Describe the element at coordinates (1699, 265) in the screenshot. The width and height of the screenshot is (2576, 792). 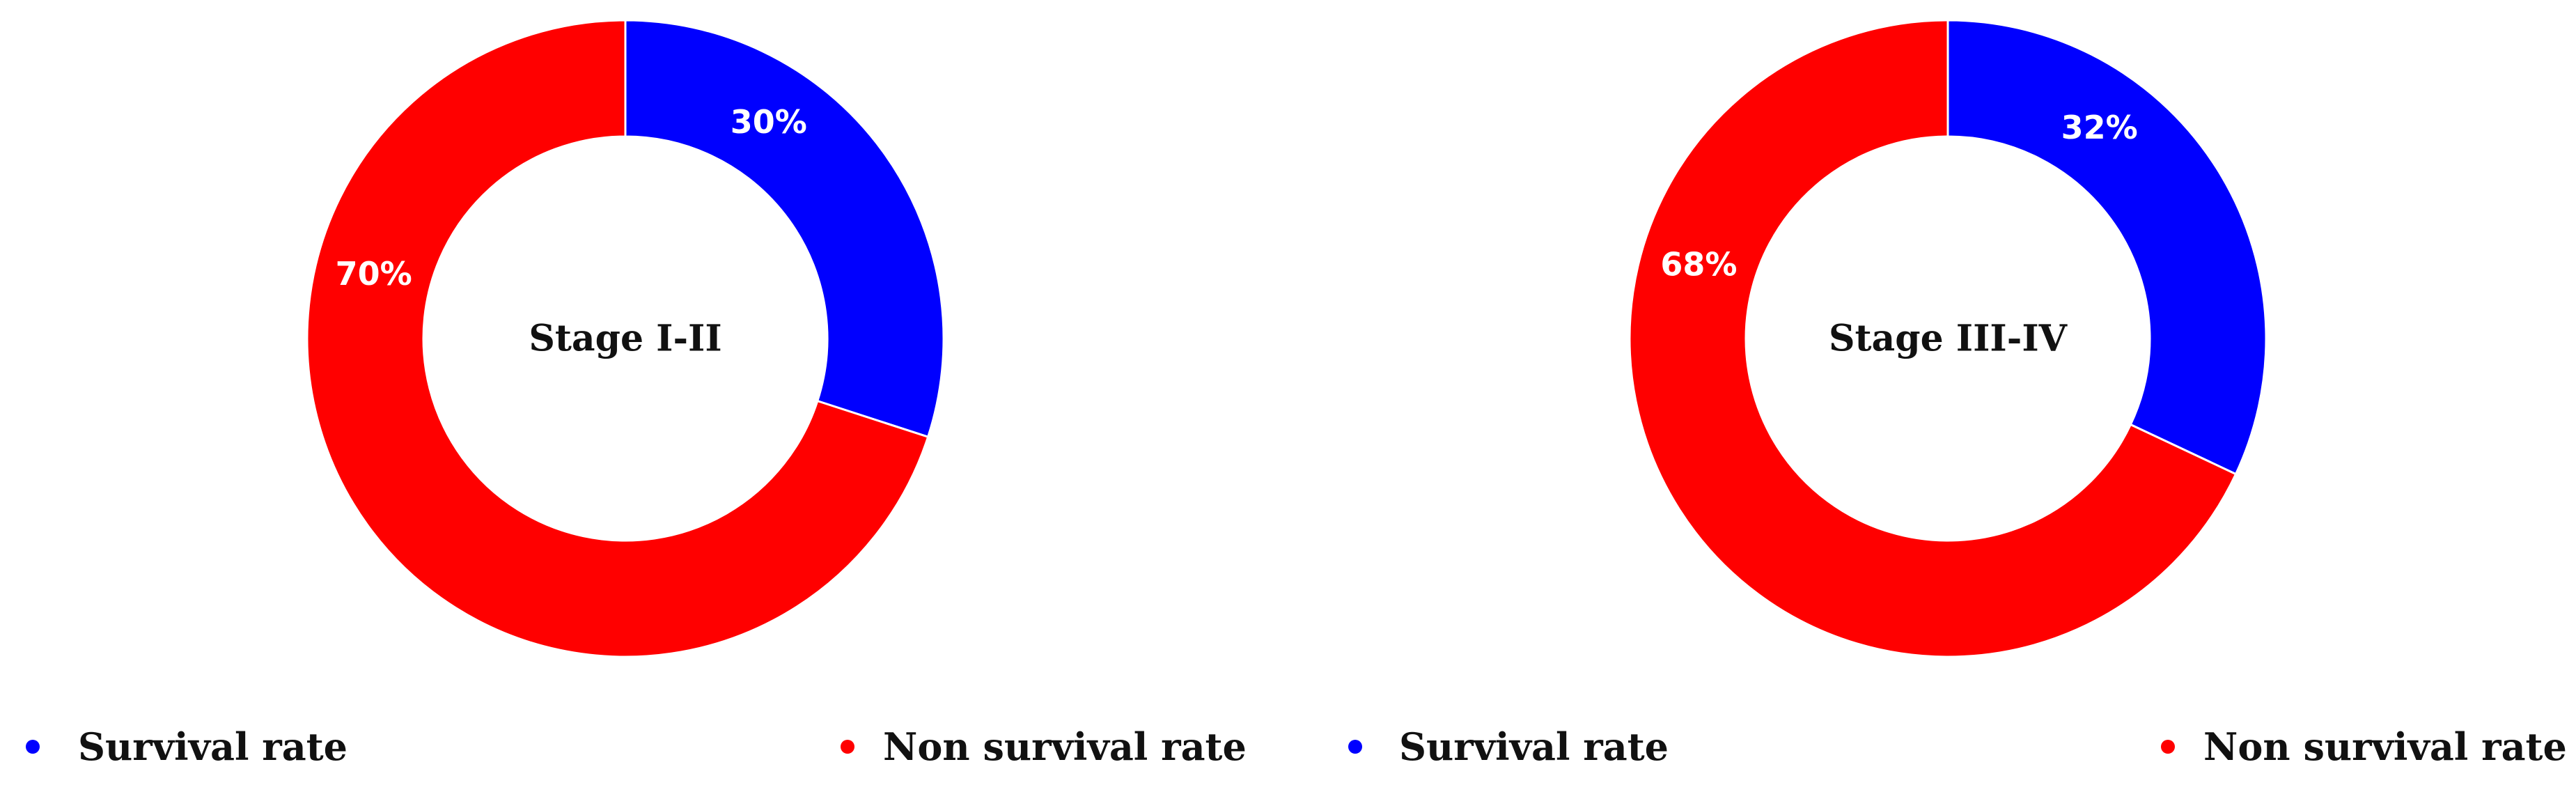
I see `slice-value-label-non-survival-rate: 68%` at that location.